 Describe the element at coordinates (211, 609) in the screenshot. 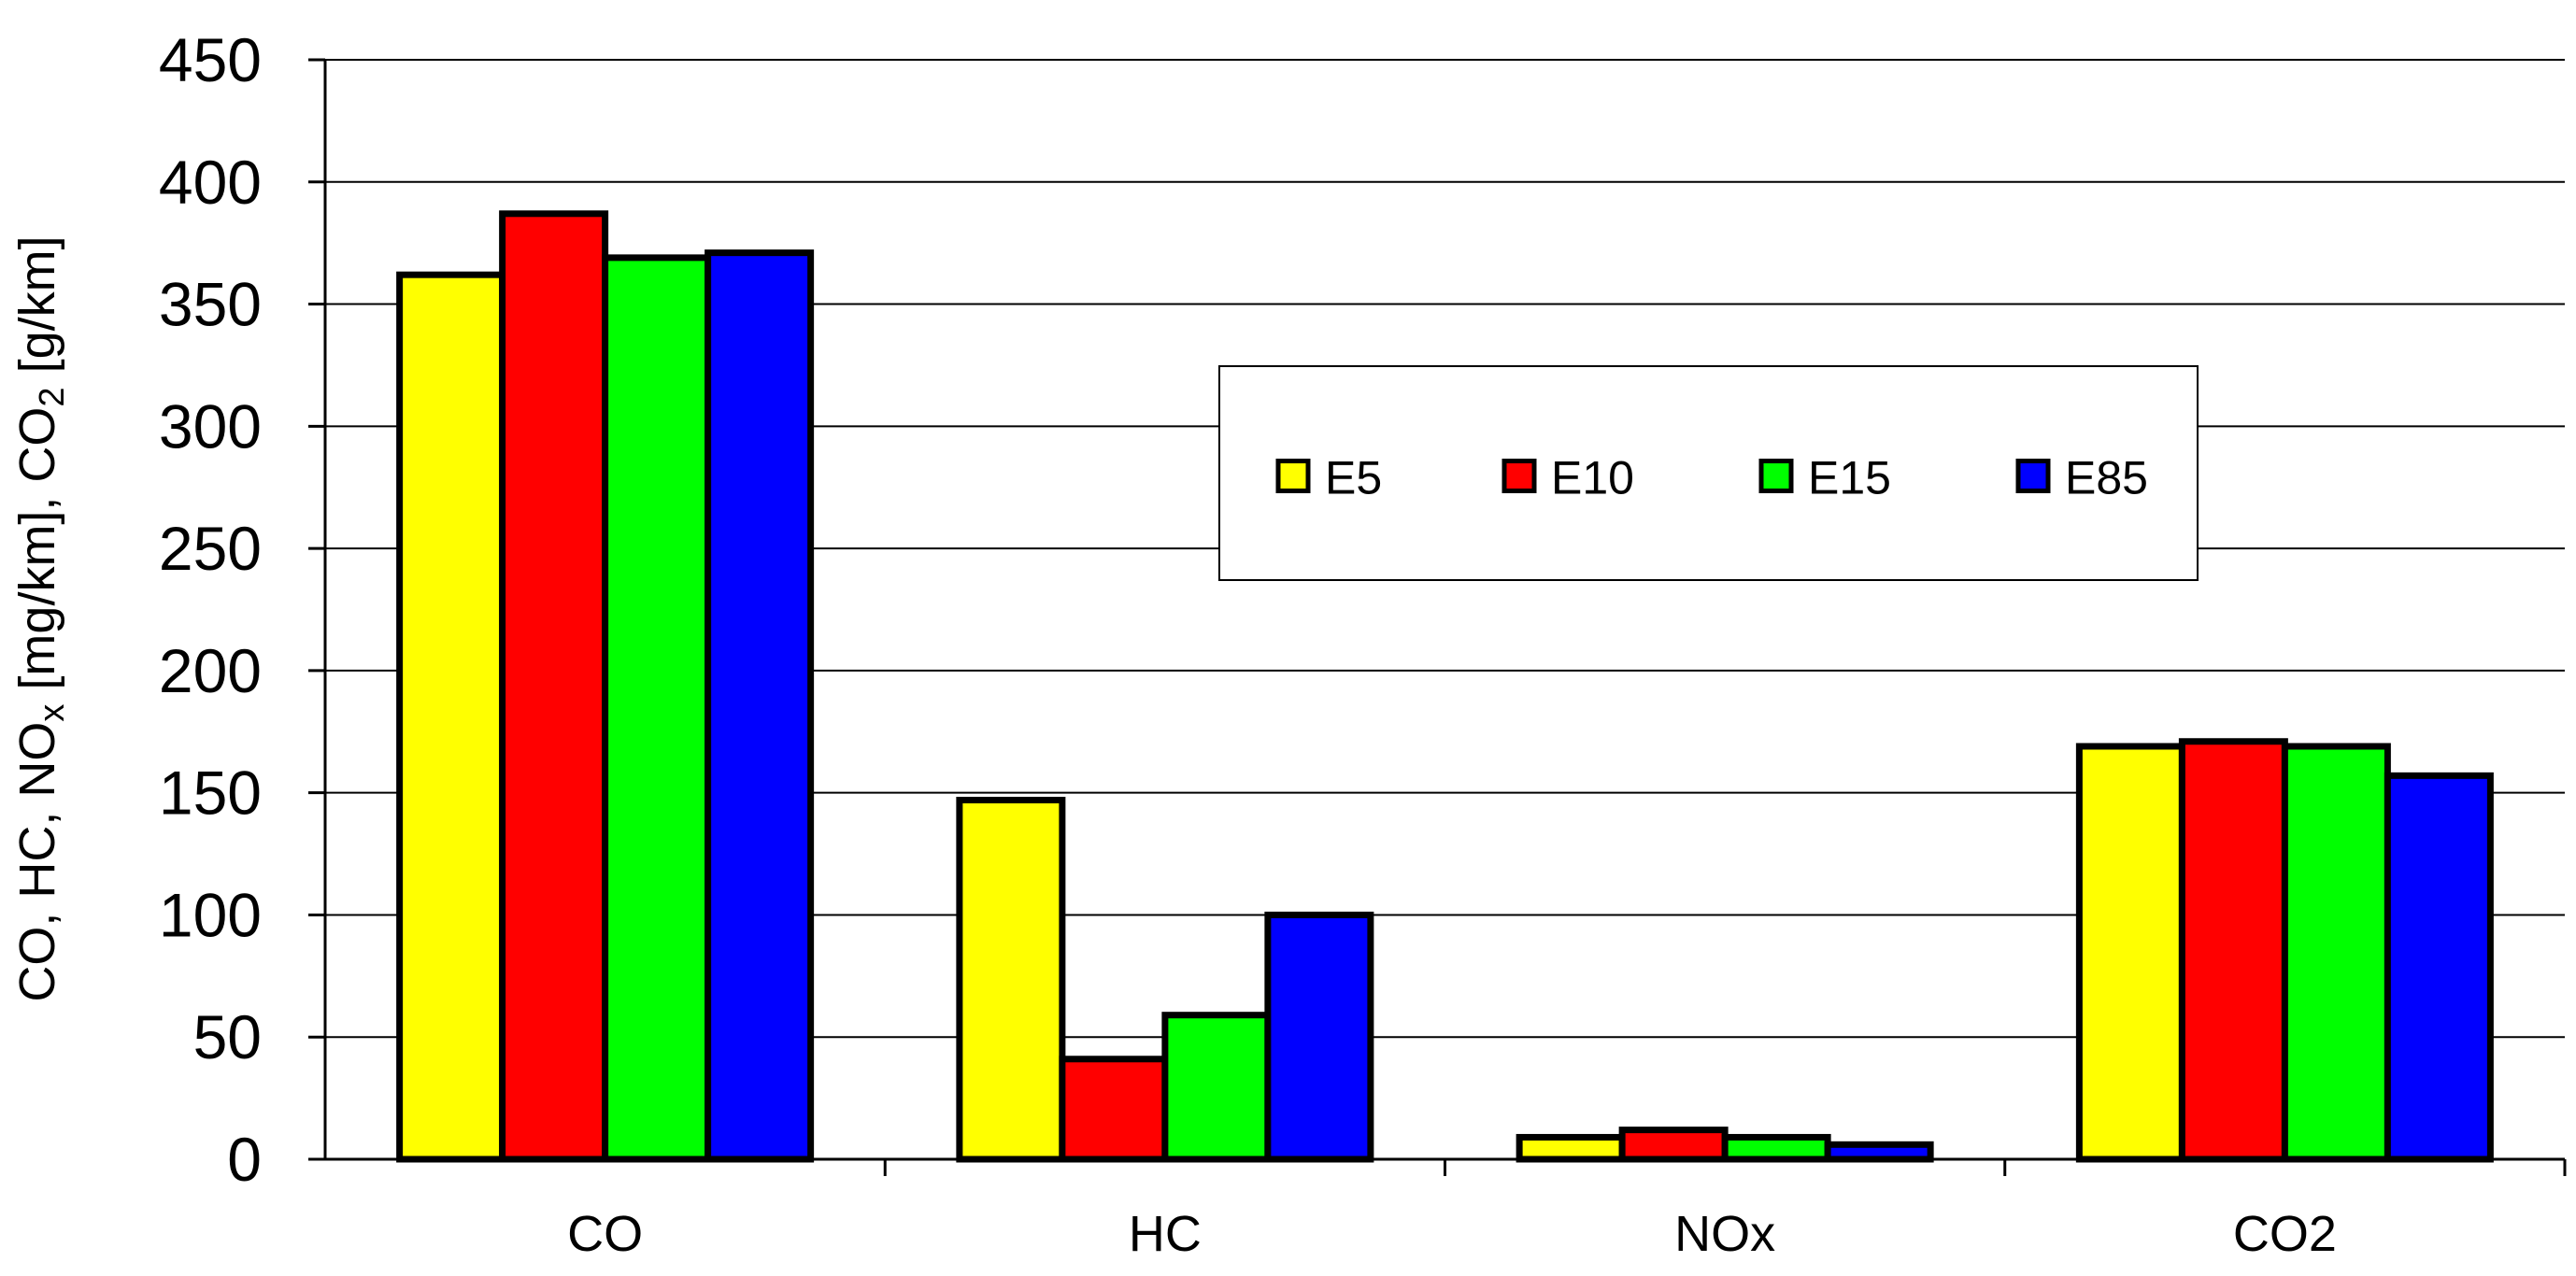

I see `y-tick-labels: 0 50 100 150 200 250 300 350 400 450` at that location.